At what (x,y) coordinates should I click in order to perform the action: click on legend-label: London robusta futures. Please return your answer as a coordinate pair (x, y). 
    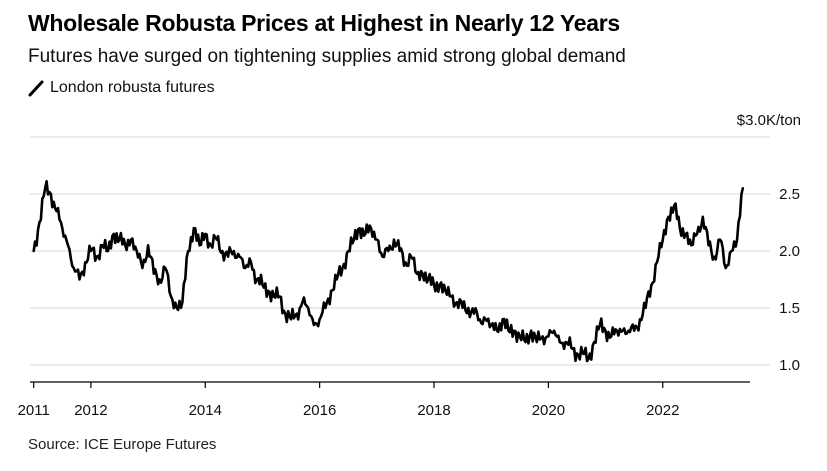
    Looking at the image, I should click on (132, 87).